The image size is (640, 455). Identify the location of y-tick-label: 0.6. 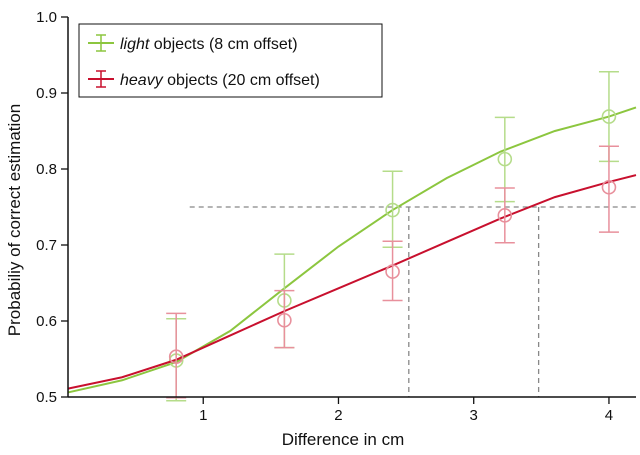
(46, 321).